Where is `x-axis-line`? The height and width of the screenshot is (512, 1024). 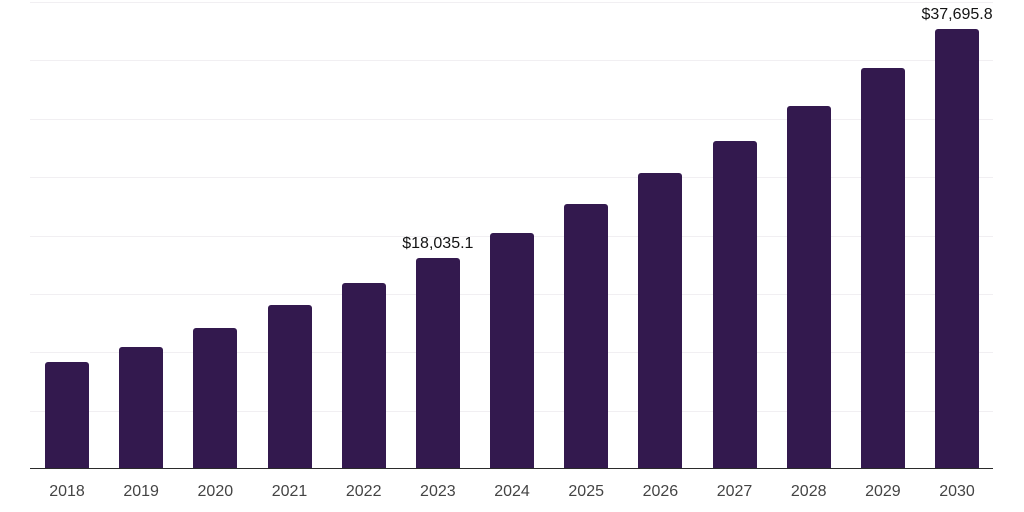
x-axis-line is located at coordinates (511, 468).